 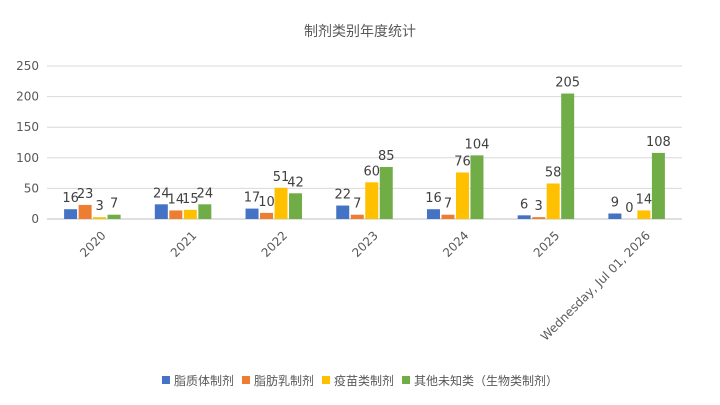 What do you see at coordinates (371, 171) in the screenshot?
I see `data-label: 60` at bounding box center [371, 171].